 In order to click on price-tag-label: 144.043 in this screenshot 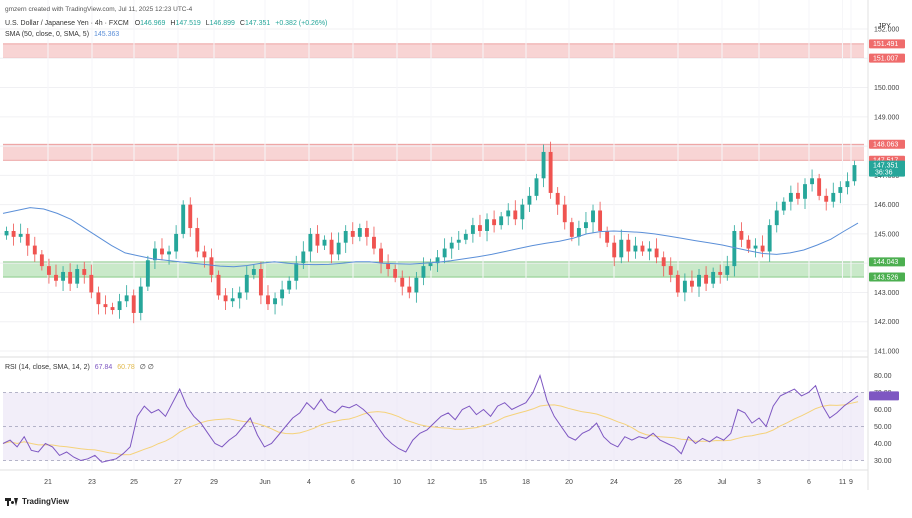, I will do `click(885, 262)`.